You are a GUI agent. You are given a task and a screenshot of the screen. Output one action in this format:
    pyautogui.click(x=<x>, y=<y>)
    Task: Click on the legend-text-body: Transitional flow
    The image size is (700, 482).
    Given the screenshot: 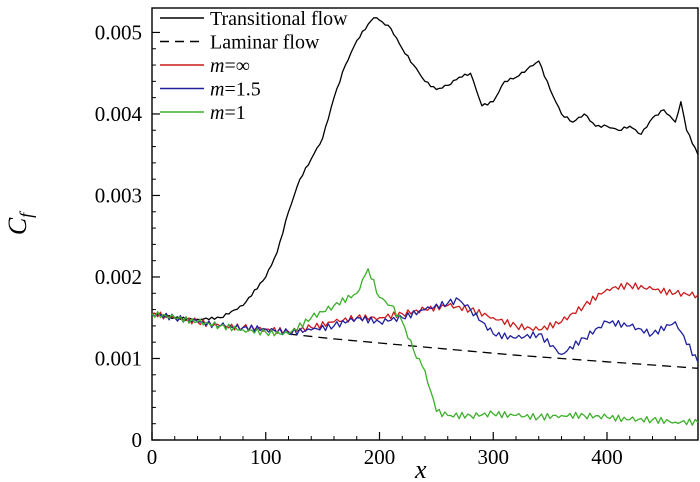 What is the action you would take?
    pyautogui.click(x=279, y=19)
    